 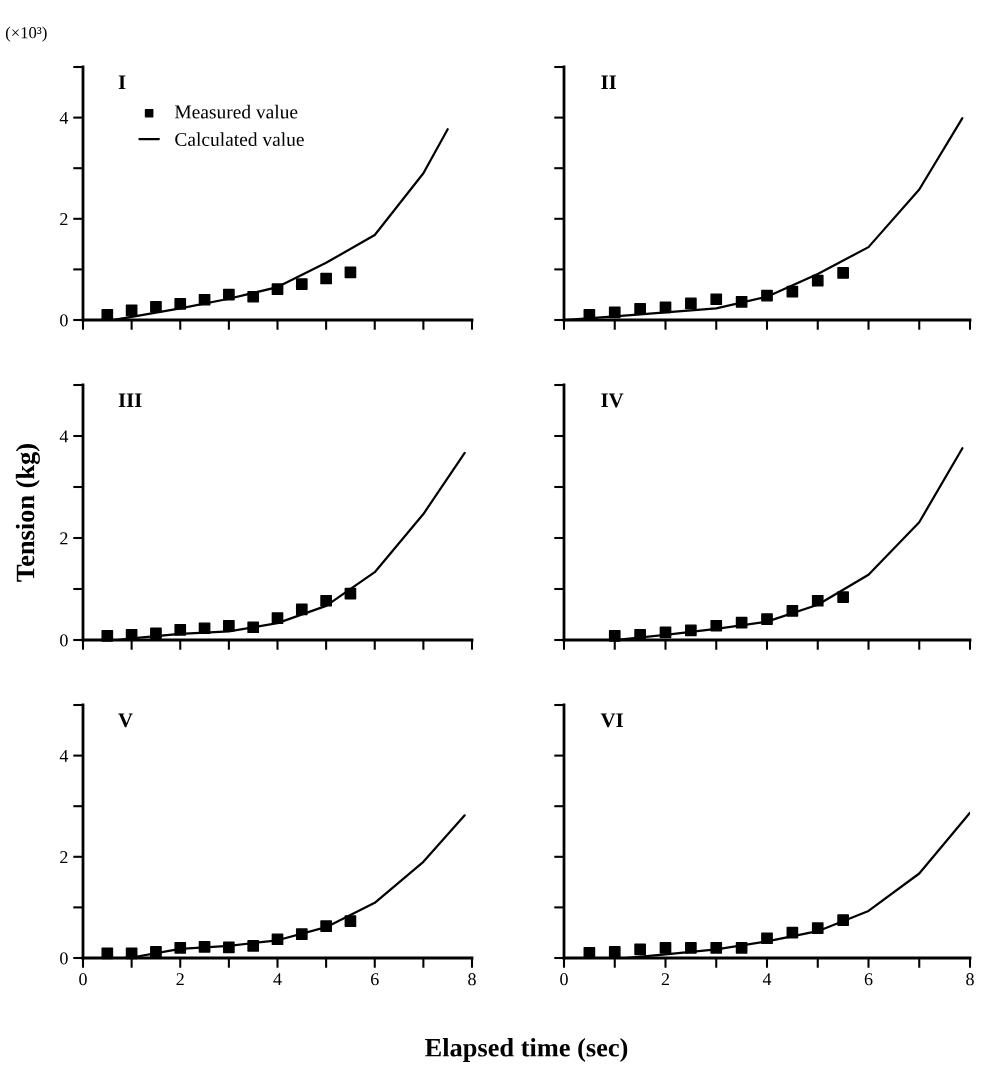 I want to click on chart-title: V, so click(x=125, y=720).